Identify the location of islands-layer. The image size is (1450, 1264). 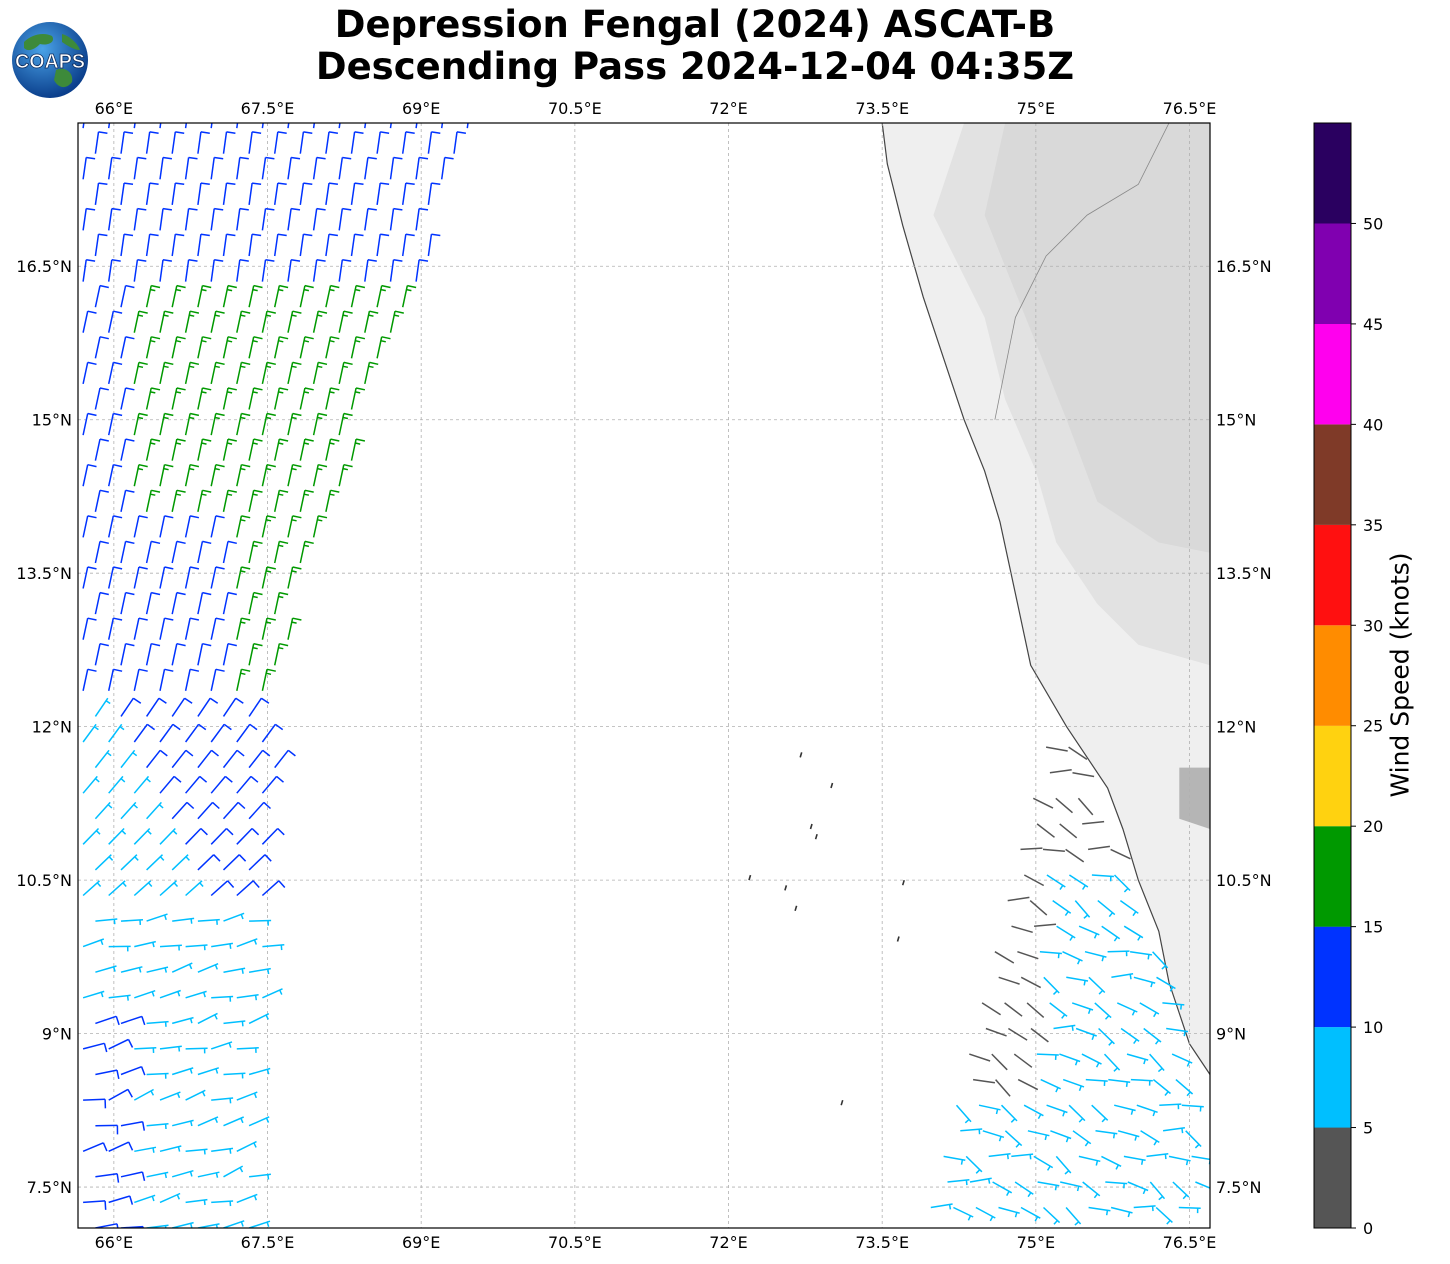
(826, 929).